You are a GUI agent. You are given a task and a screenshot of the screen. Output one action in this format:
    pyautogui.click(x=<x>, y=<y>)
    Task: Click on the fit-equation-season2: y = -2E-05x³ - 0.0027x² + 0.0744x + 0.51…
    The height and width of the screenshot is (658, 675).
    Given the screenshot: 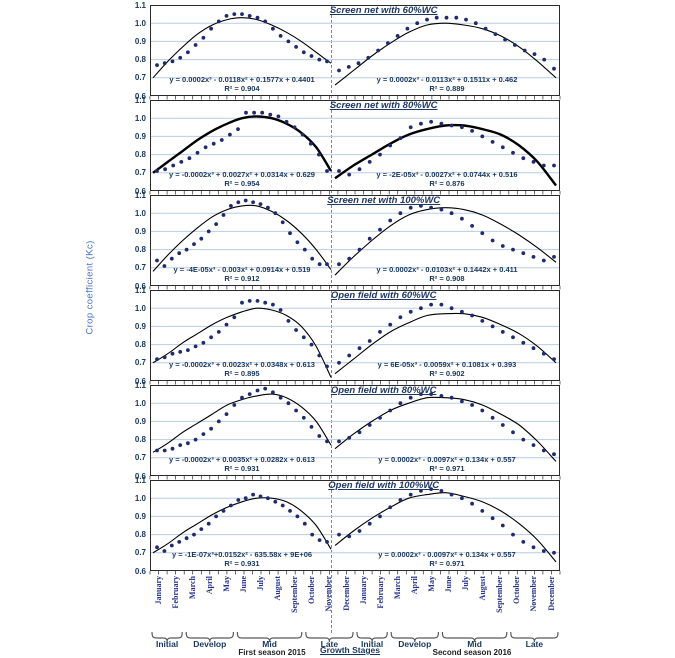 What is the action you would take?
    pyautogui.click(x=447, y=180)
    